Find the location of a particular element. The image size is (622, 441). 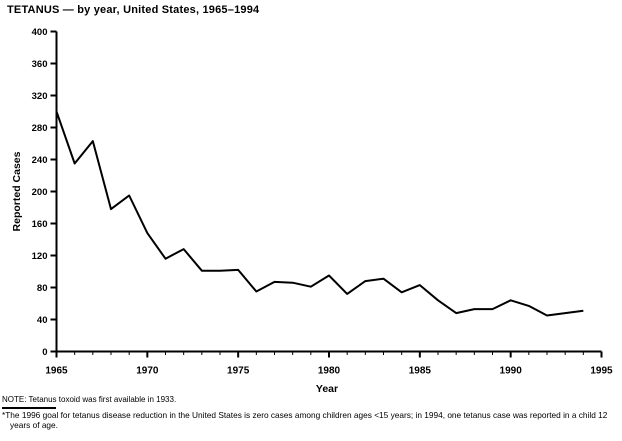

footnote-separator is located at coordinates (29, 408).